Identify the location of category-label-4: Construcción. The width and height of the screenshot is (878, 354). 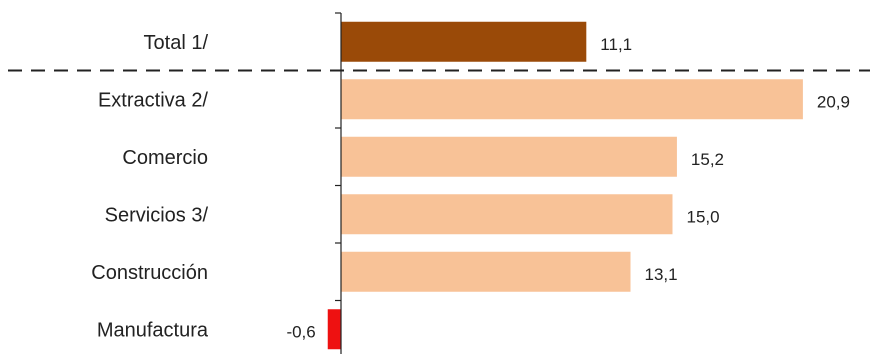
(149, 273).